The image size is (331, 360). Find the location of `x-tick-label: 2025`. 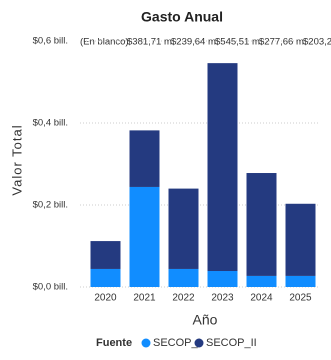

x-tick-label: 2025 is located at coordinates (300, 298).